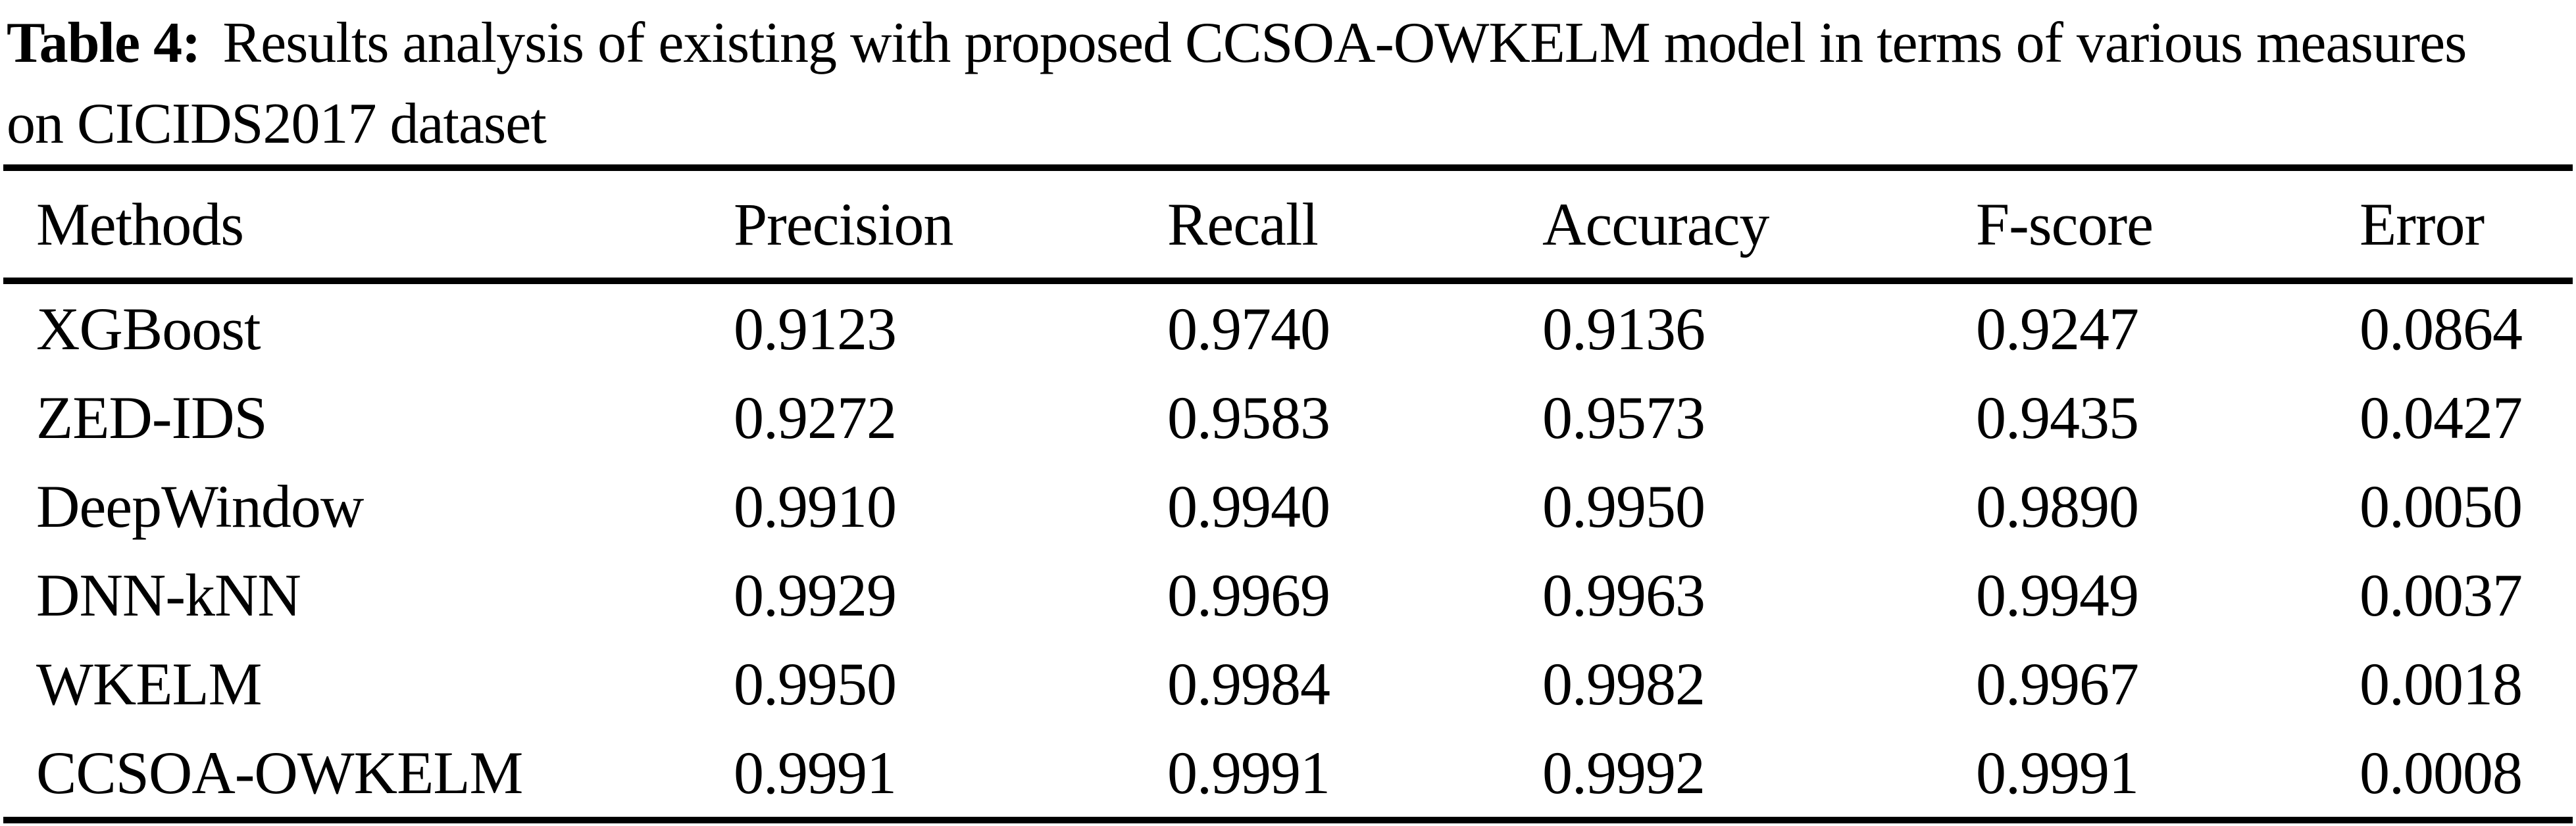 The width and height of the screenshot is (2576, 826). Describe the element at coordinates (148, 328) in the screenshot. I see `method-name: XGBoost` at that location.